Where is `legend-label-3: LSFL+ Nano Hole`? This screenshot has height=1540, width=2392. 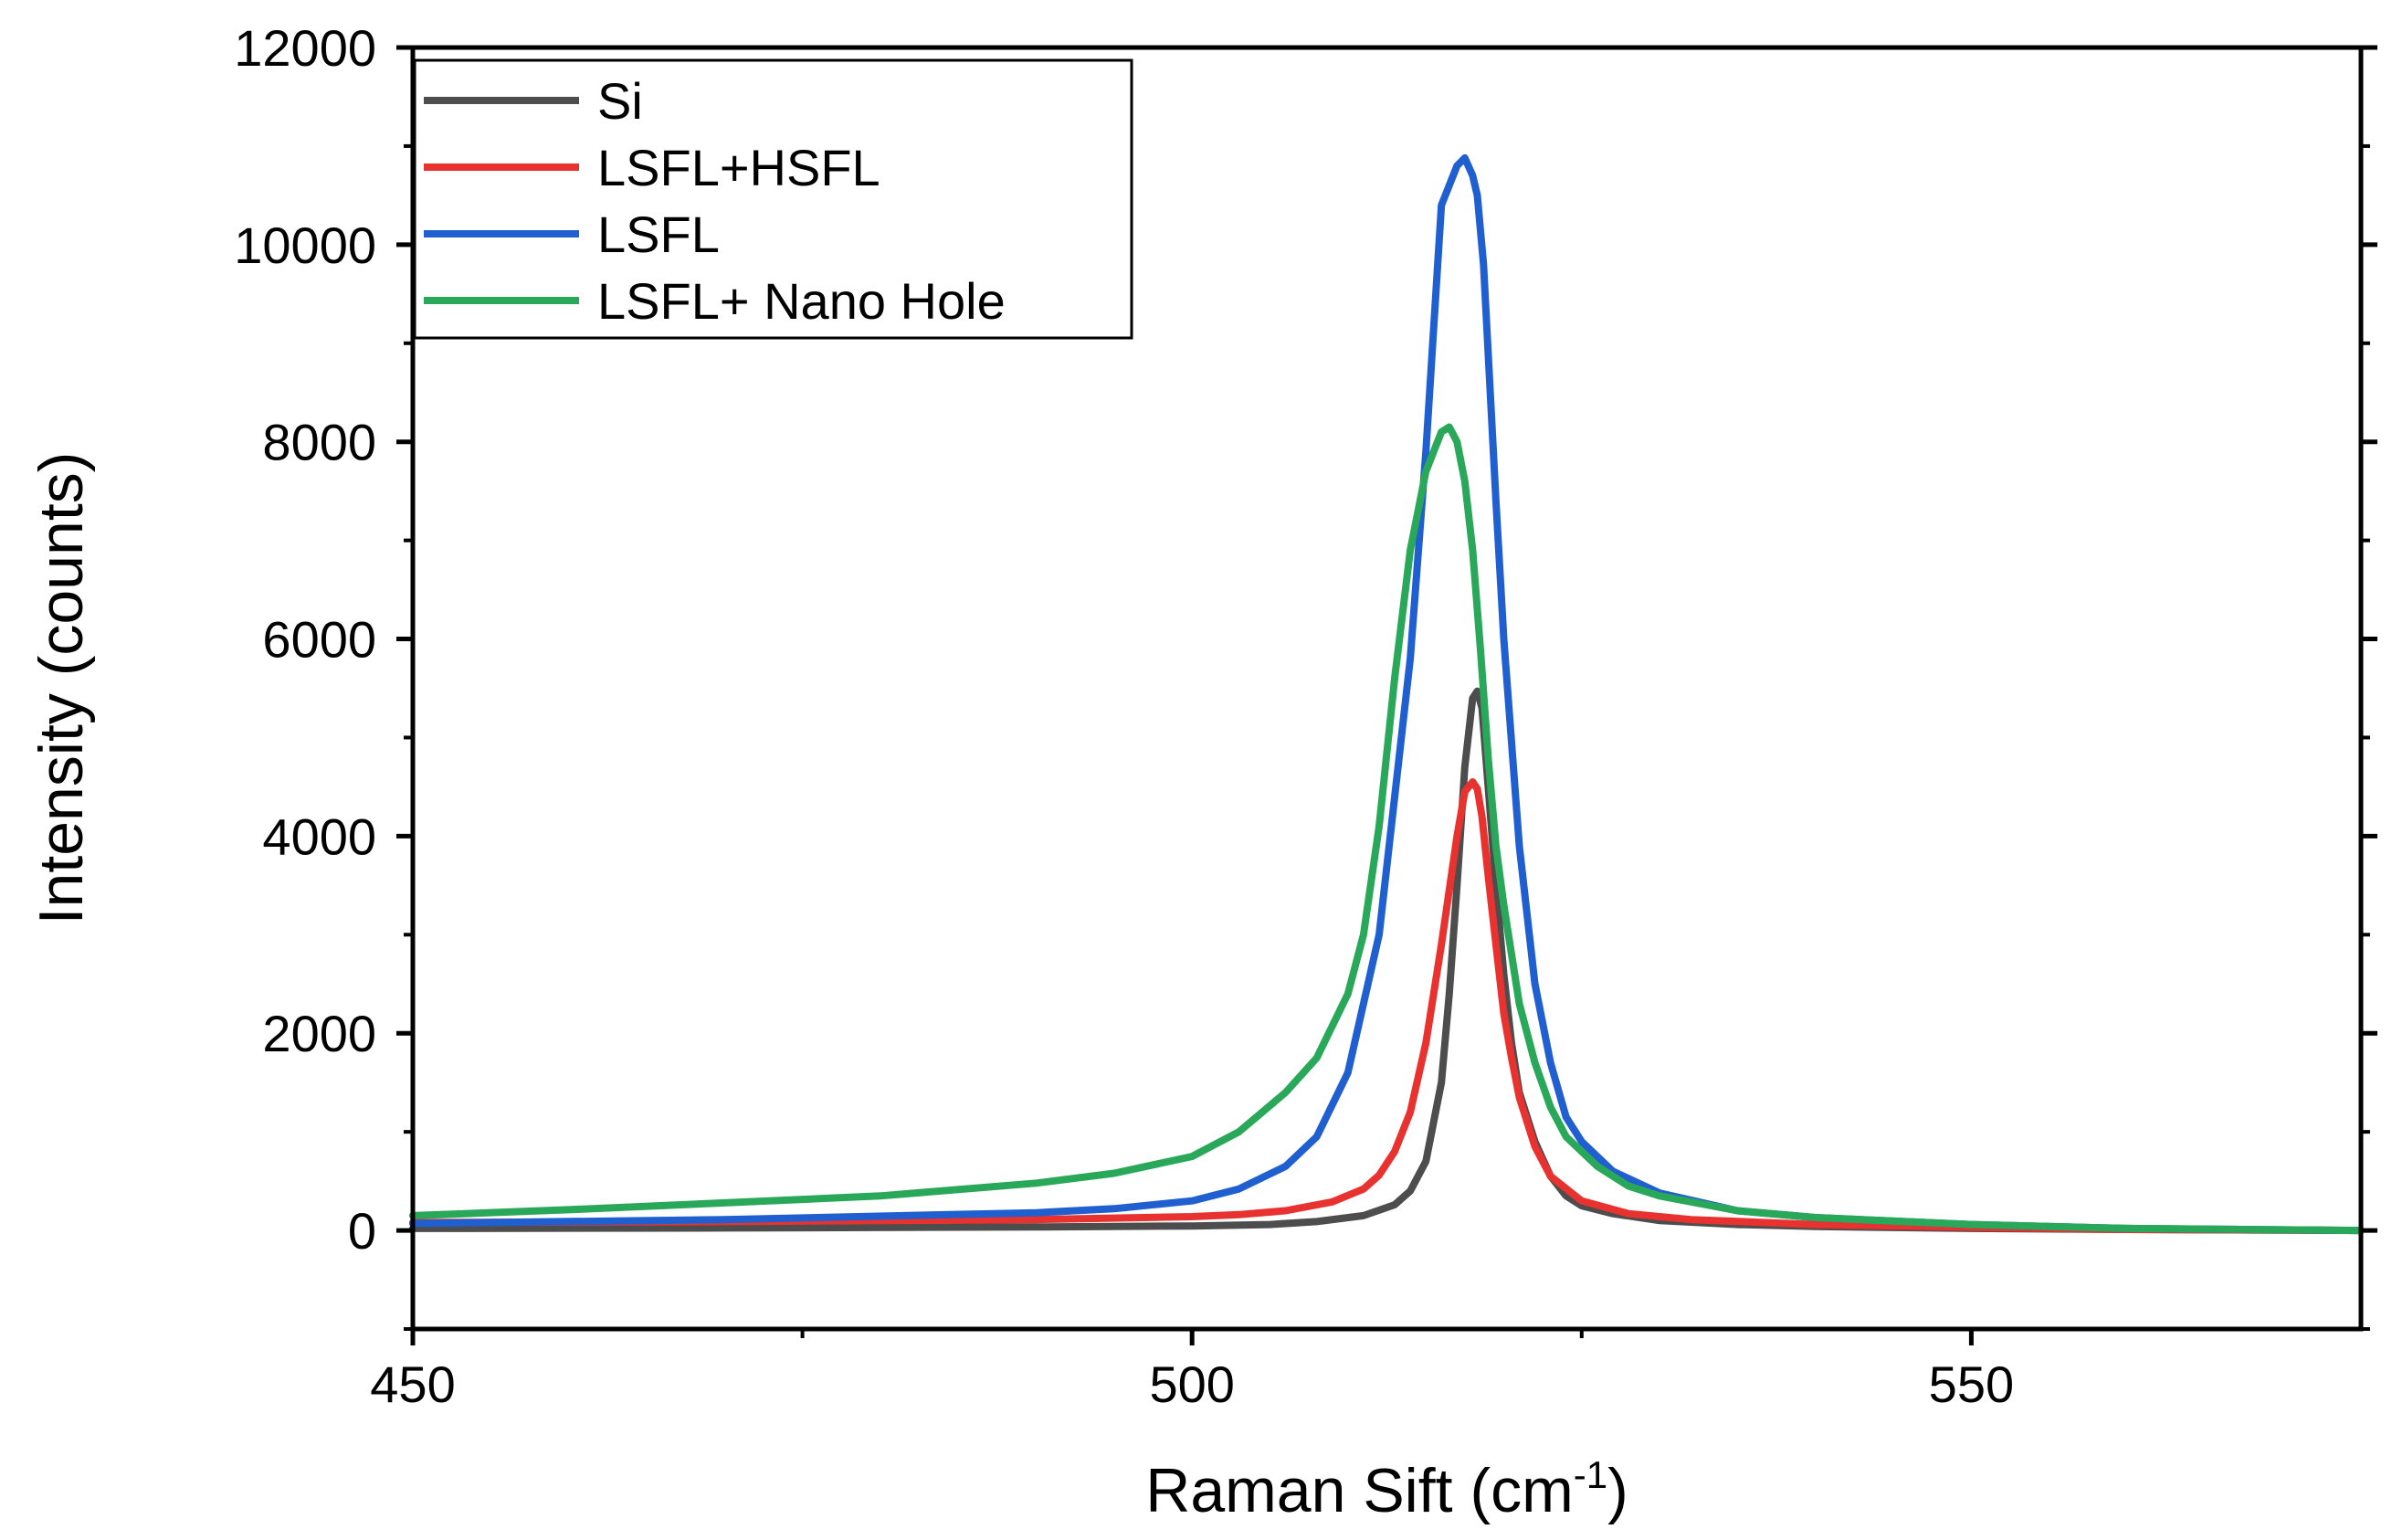
legend-label-3: LSFL+ Nano Hole is located at coordinates (801, 301).